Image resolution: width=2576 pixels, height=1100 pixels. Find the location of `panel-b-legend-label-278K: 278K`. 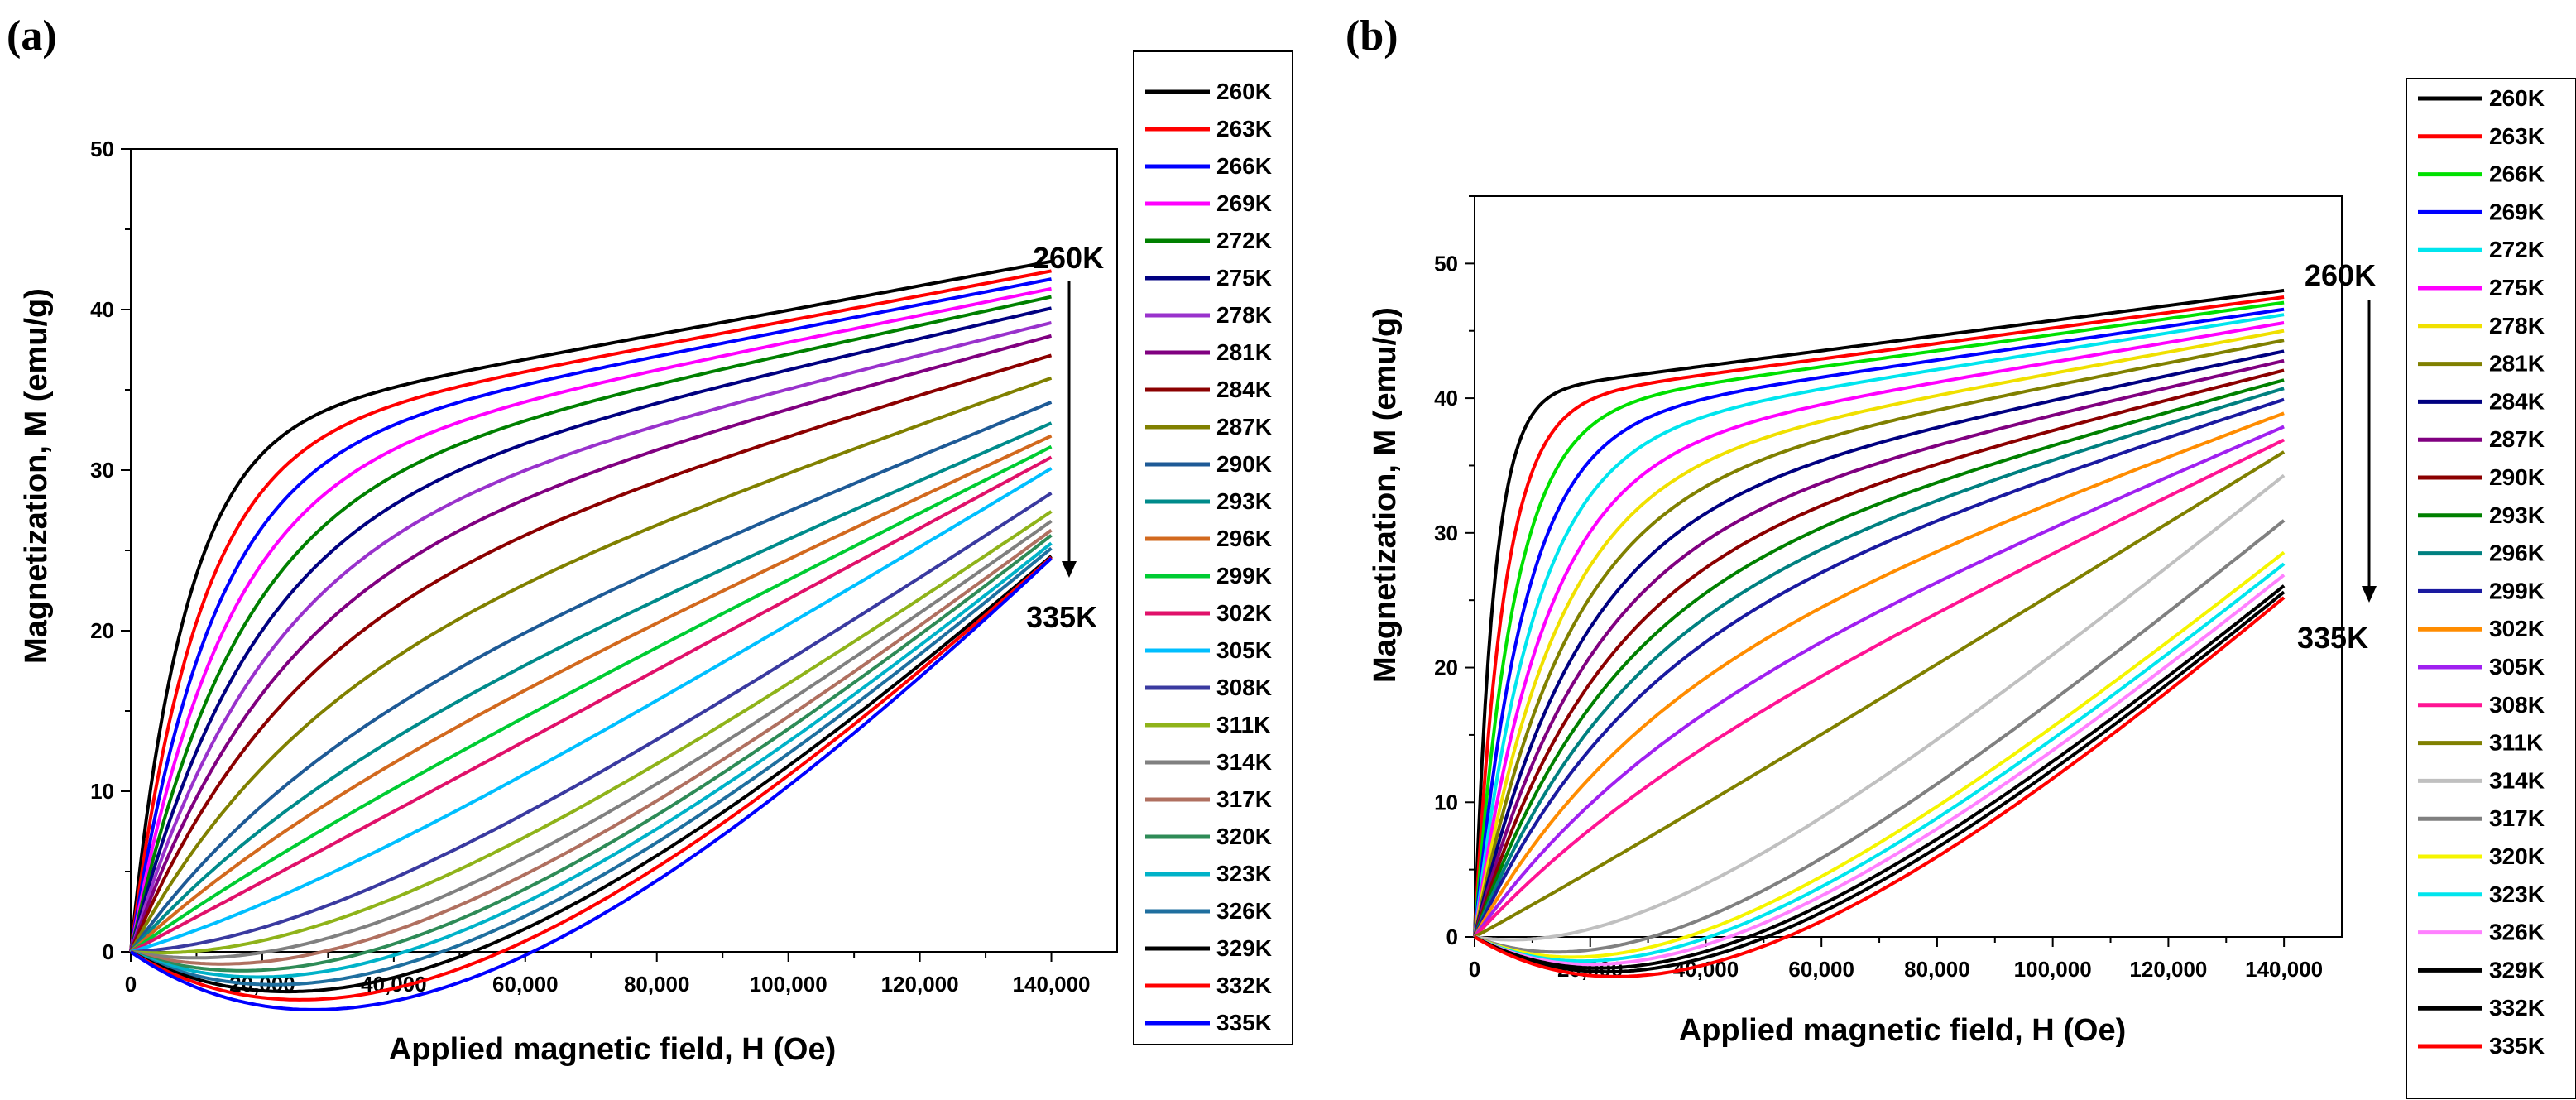

panel-b-legend-label-278K: 278K is located at coordinates (2517, 326).